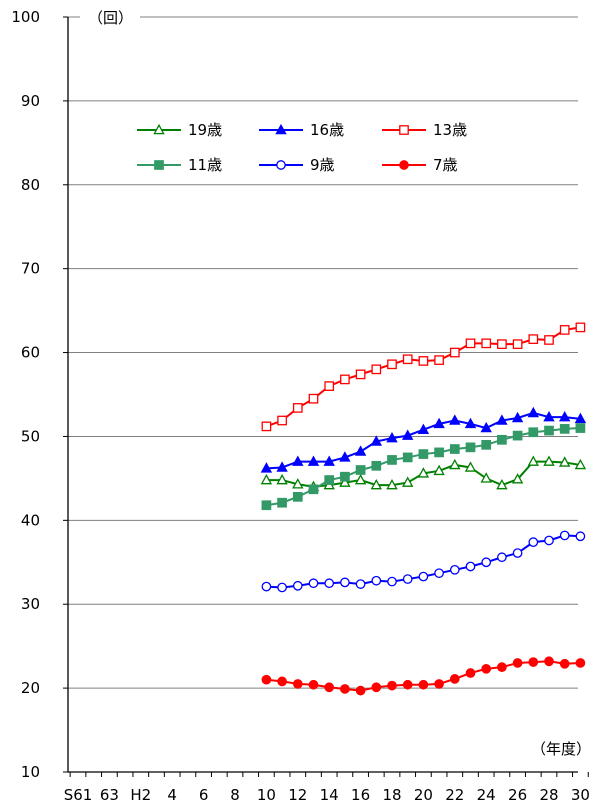  What do you see at coordinates (297, 795) in the screenshot?
I see `x-tick-label-12: 12` at bounding box center [297, 795].